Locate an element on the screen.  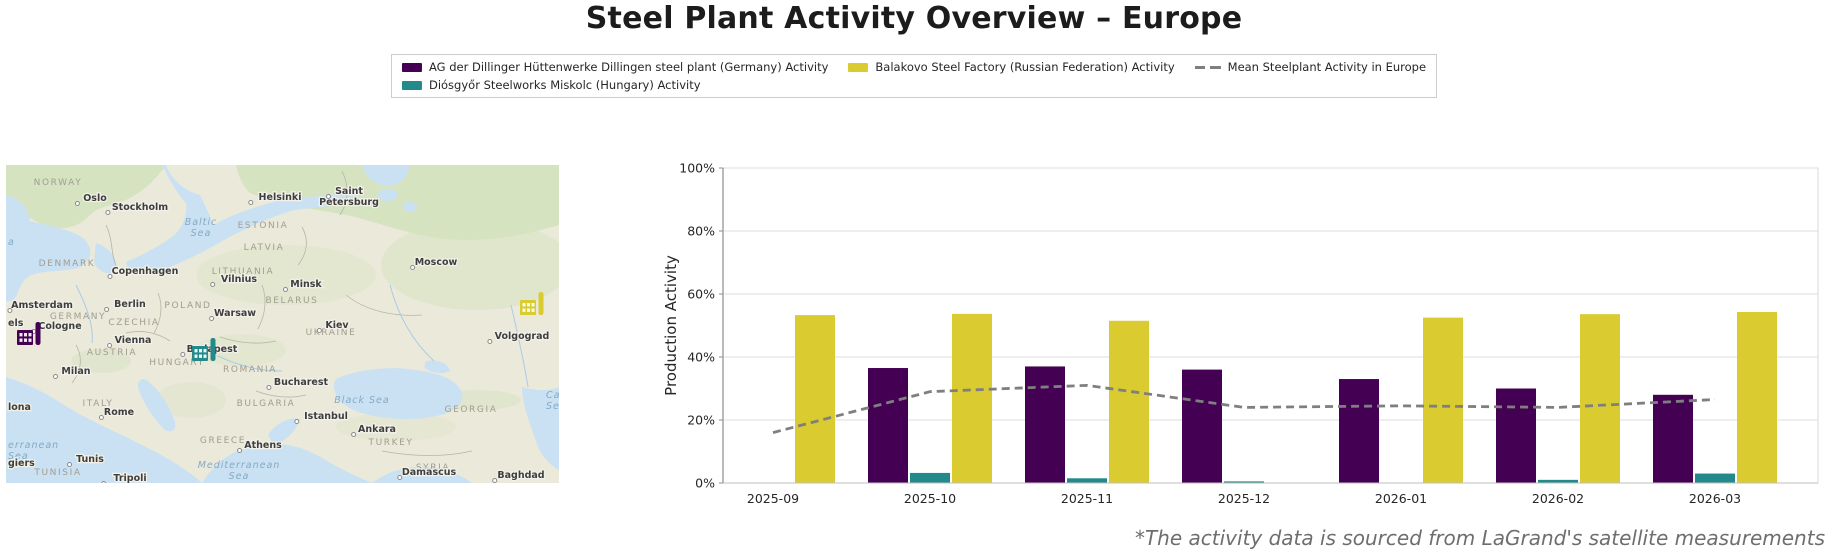
x-tick-label: 2026-03 is located at coordinates (1715, 498).